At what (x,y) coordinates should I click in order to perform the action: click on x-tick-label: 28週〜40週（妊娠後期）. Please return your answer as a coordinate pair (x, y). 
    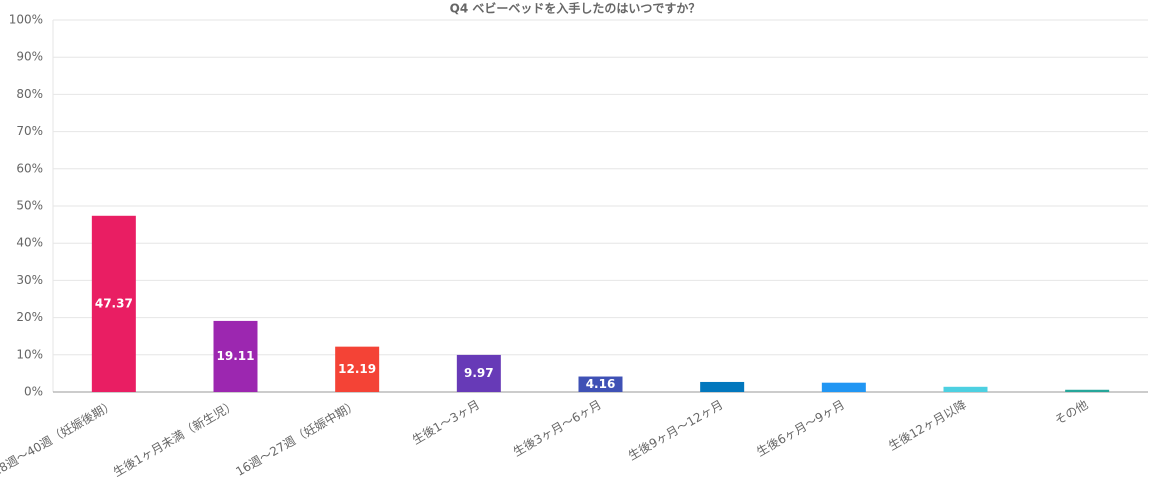
    Looking at the image, I should click on (58, 438).